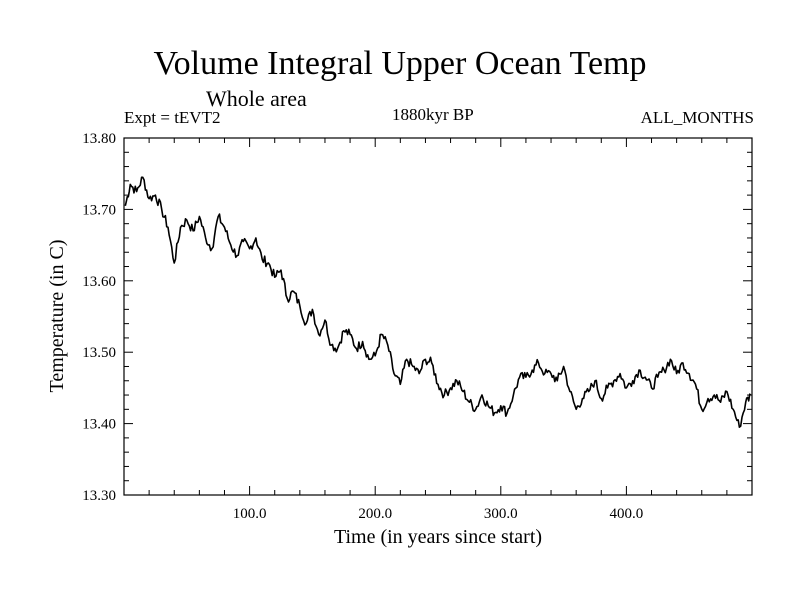 The height and width of the screenshot is (600, 800). Describe the element at coordinates (433, 114) in the screenshot. I see `period-label: 1880kyr BP` at that location.